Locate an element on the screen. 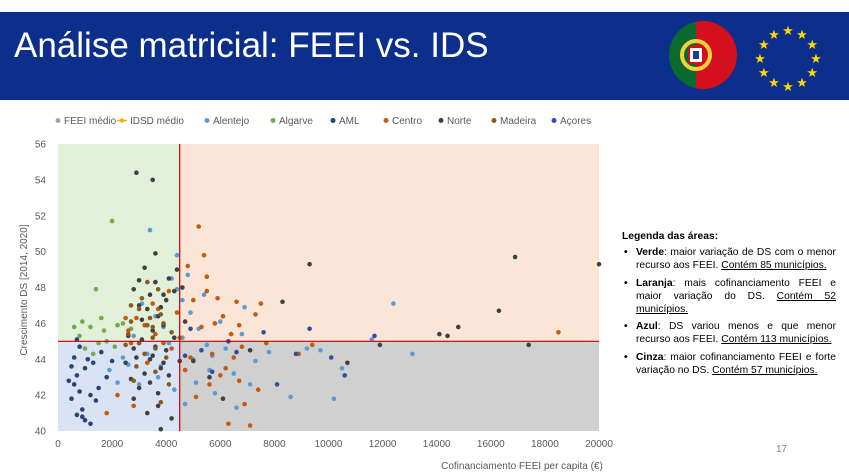 The width and height of the screenshot is (849, 473). blue-area is located at coordinates (119, 386).